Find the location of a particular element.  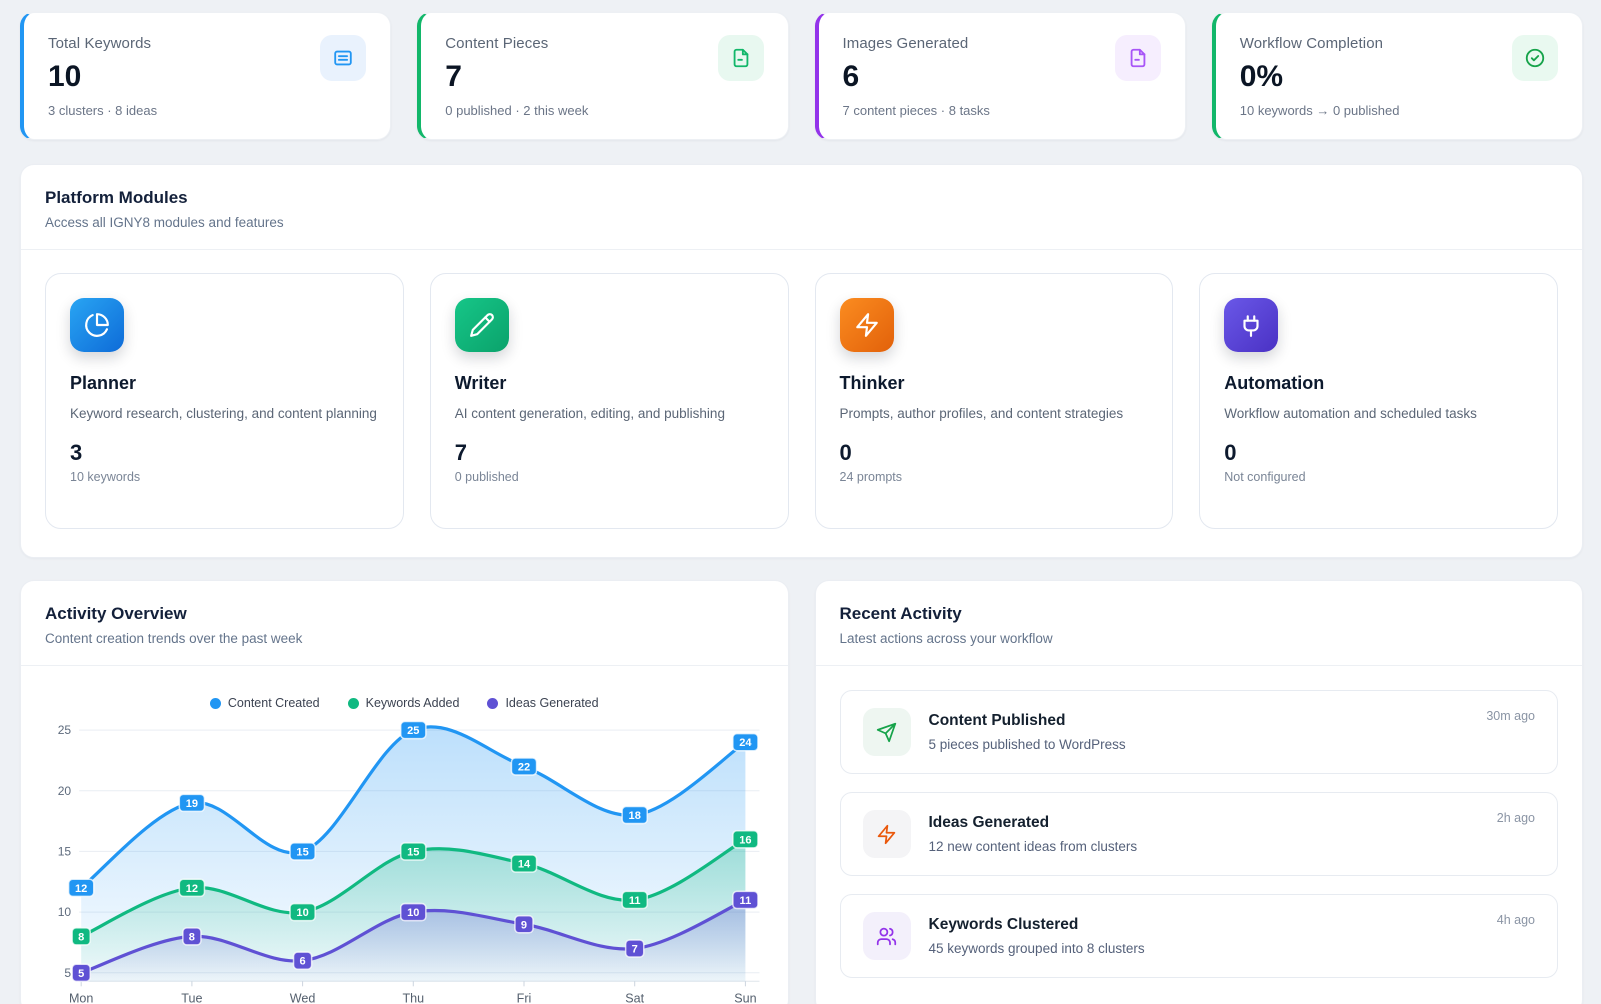

pencil-icon is located at coordinates (481, 325).